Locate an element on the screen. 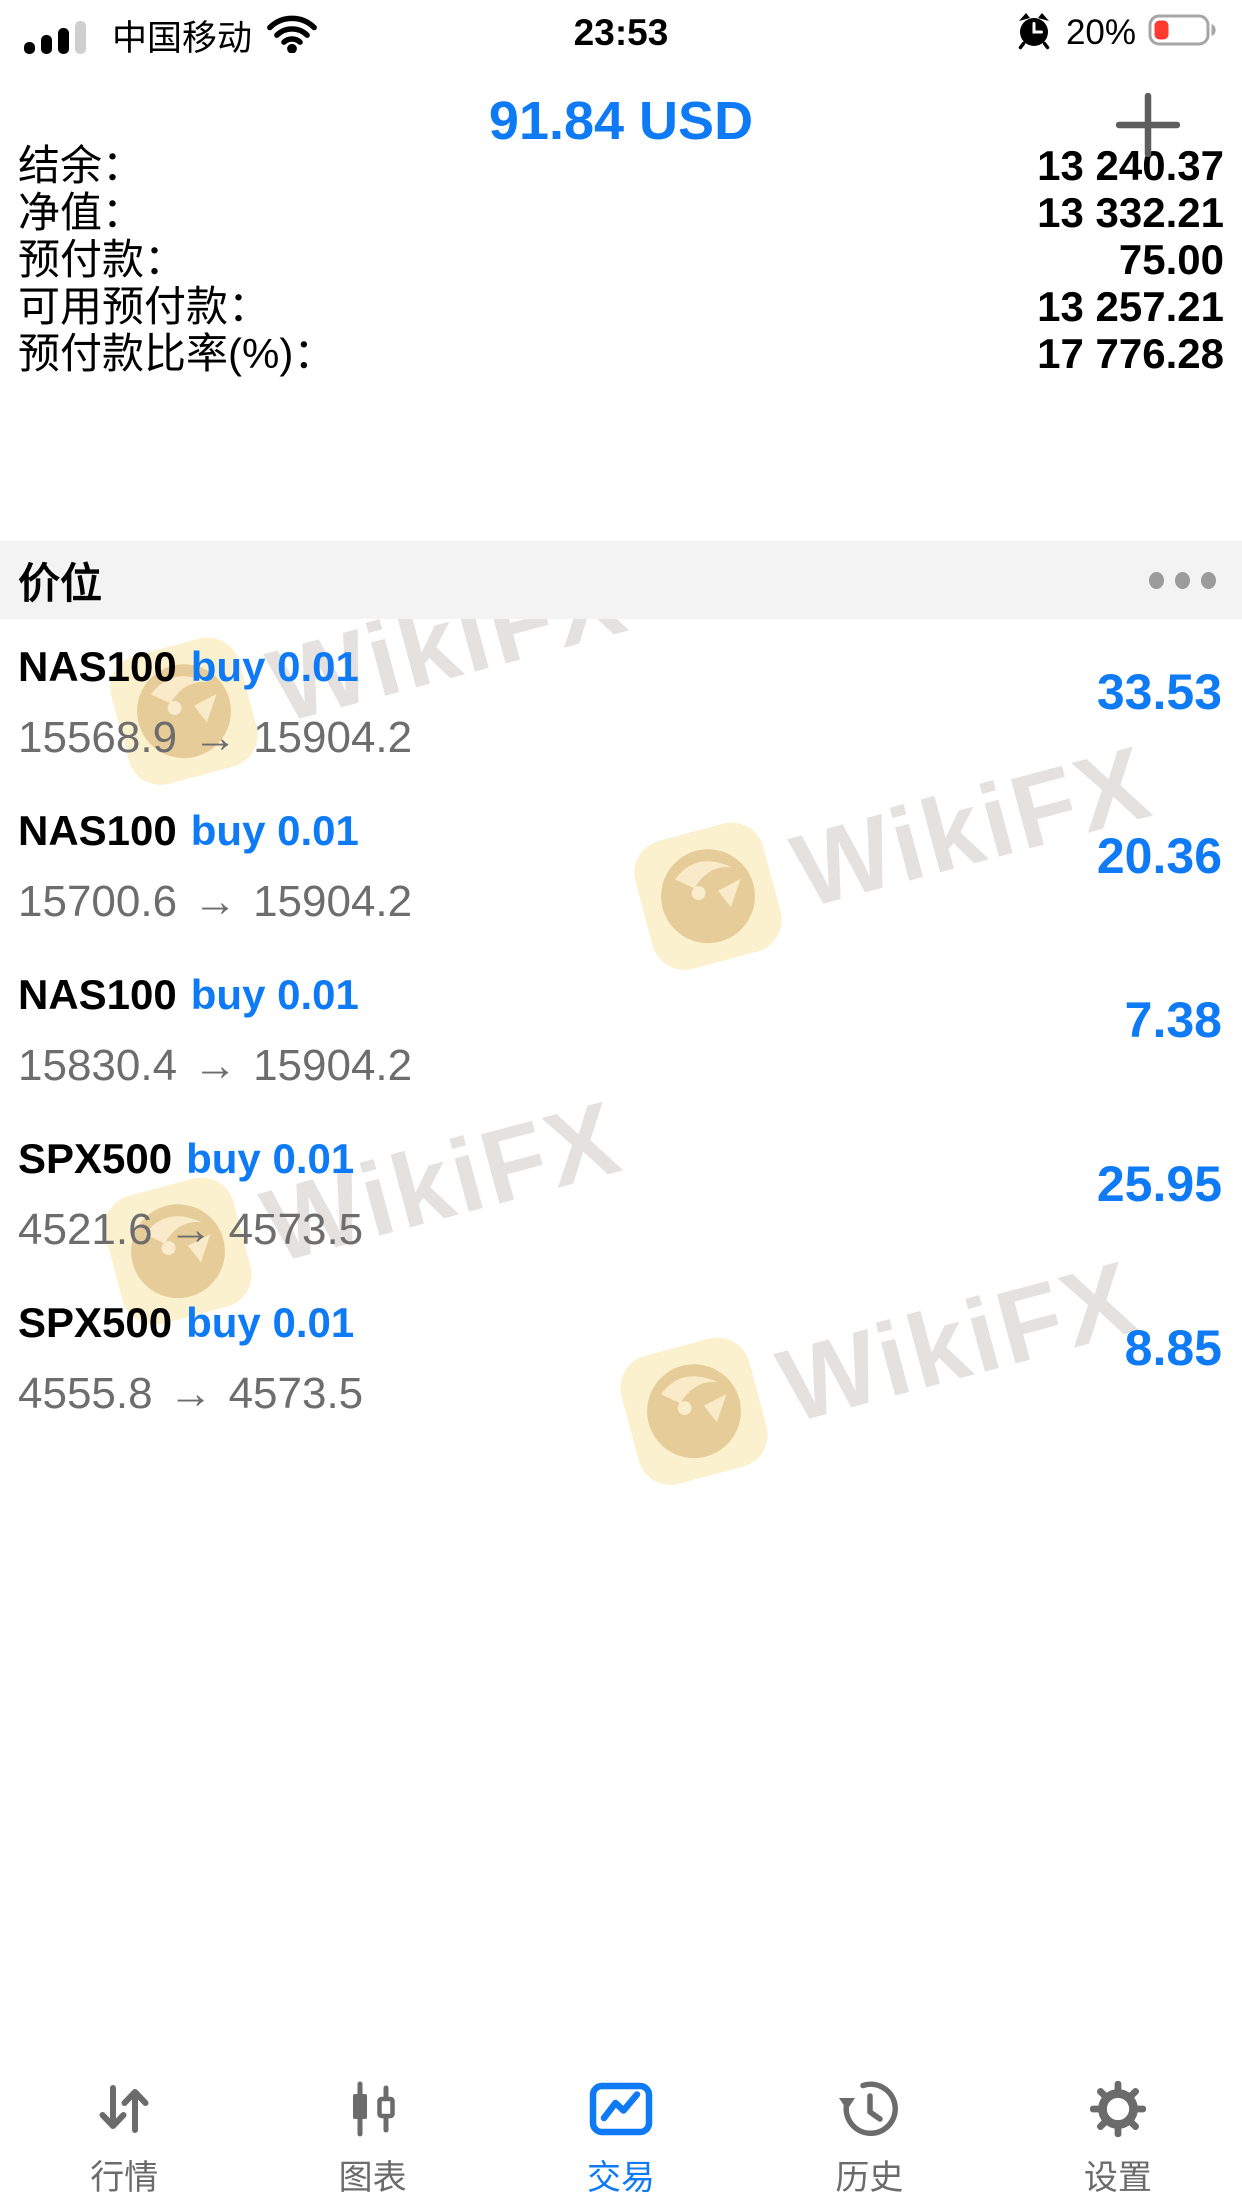 The image size is (1242, 2208). position-row: SPX500 buy 0.01 4521.6 → 4573.5 25.95 is located at coordinates (621, 1193).